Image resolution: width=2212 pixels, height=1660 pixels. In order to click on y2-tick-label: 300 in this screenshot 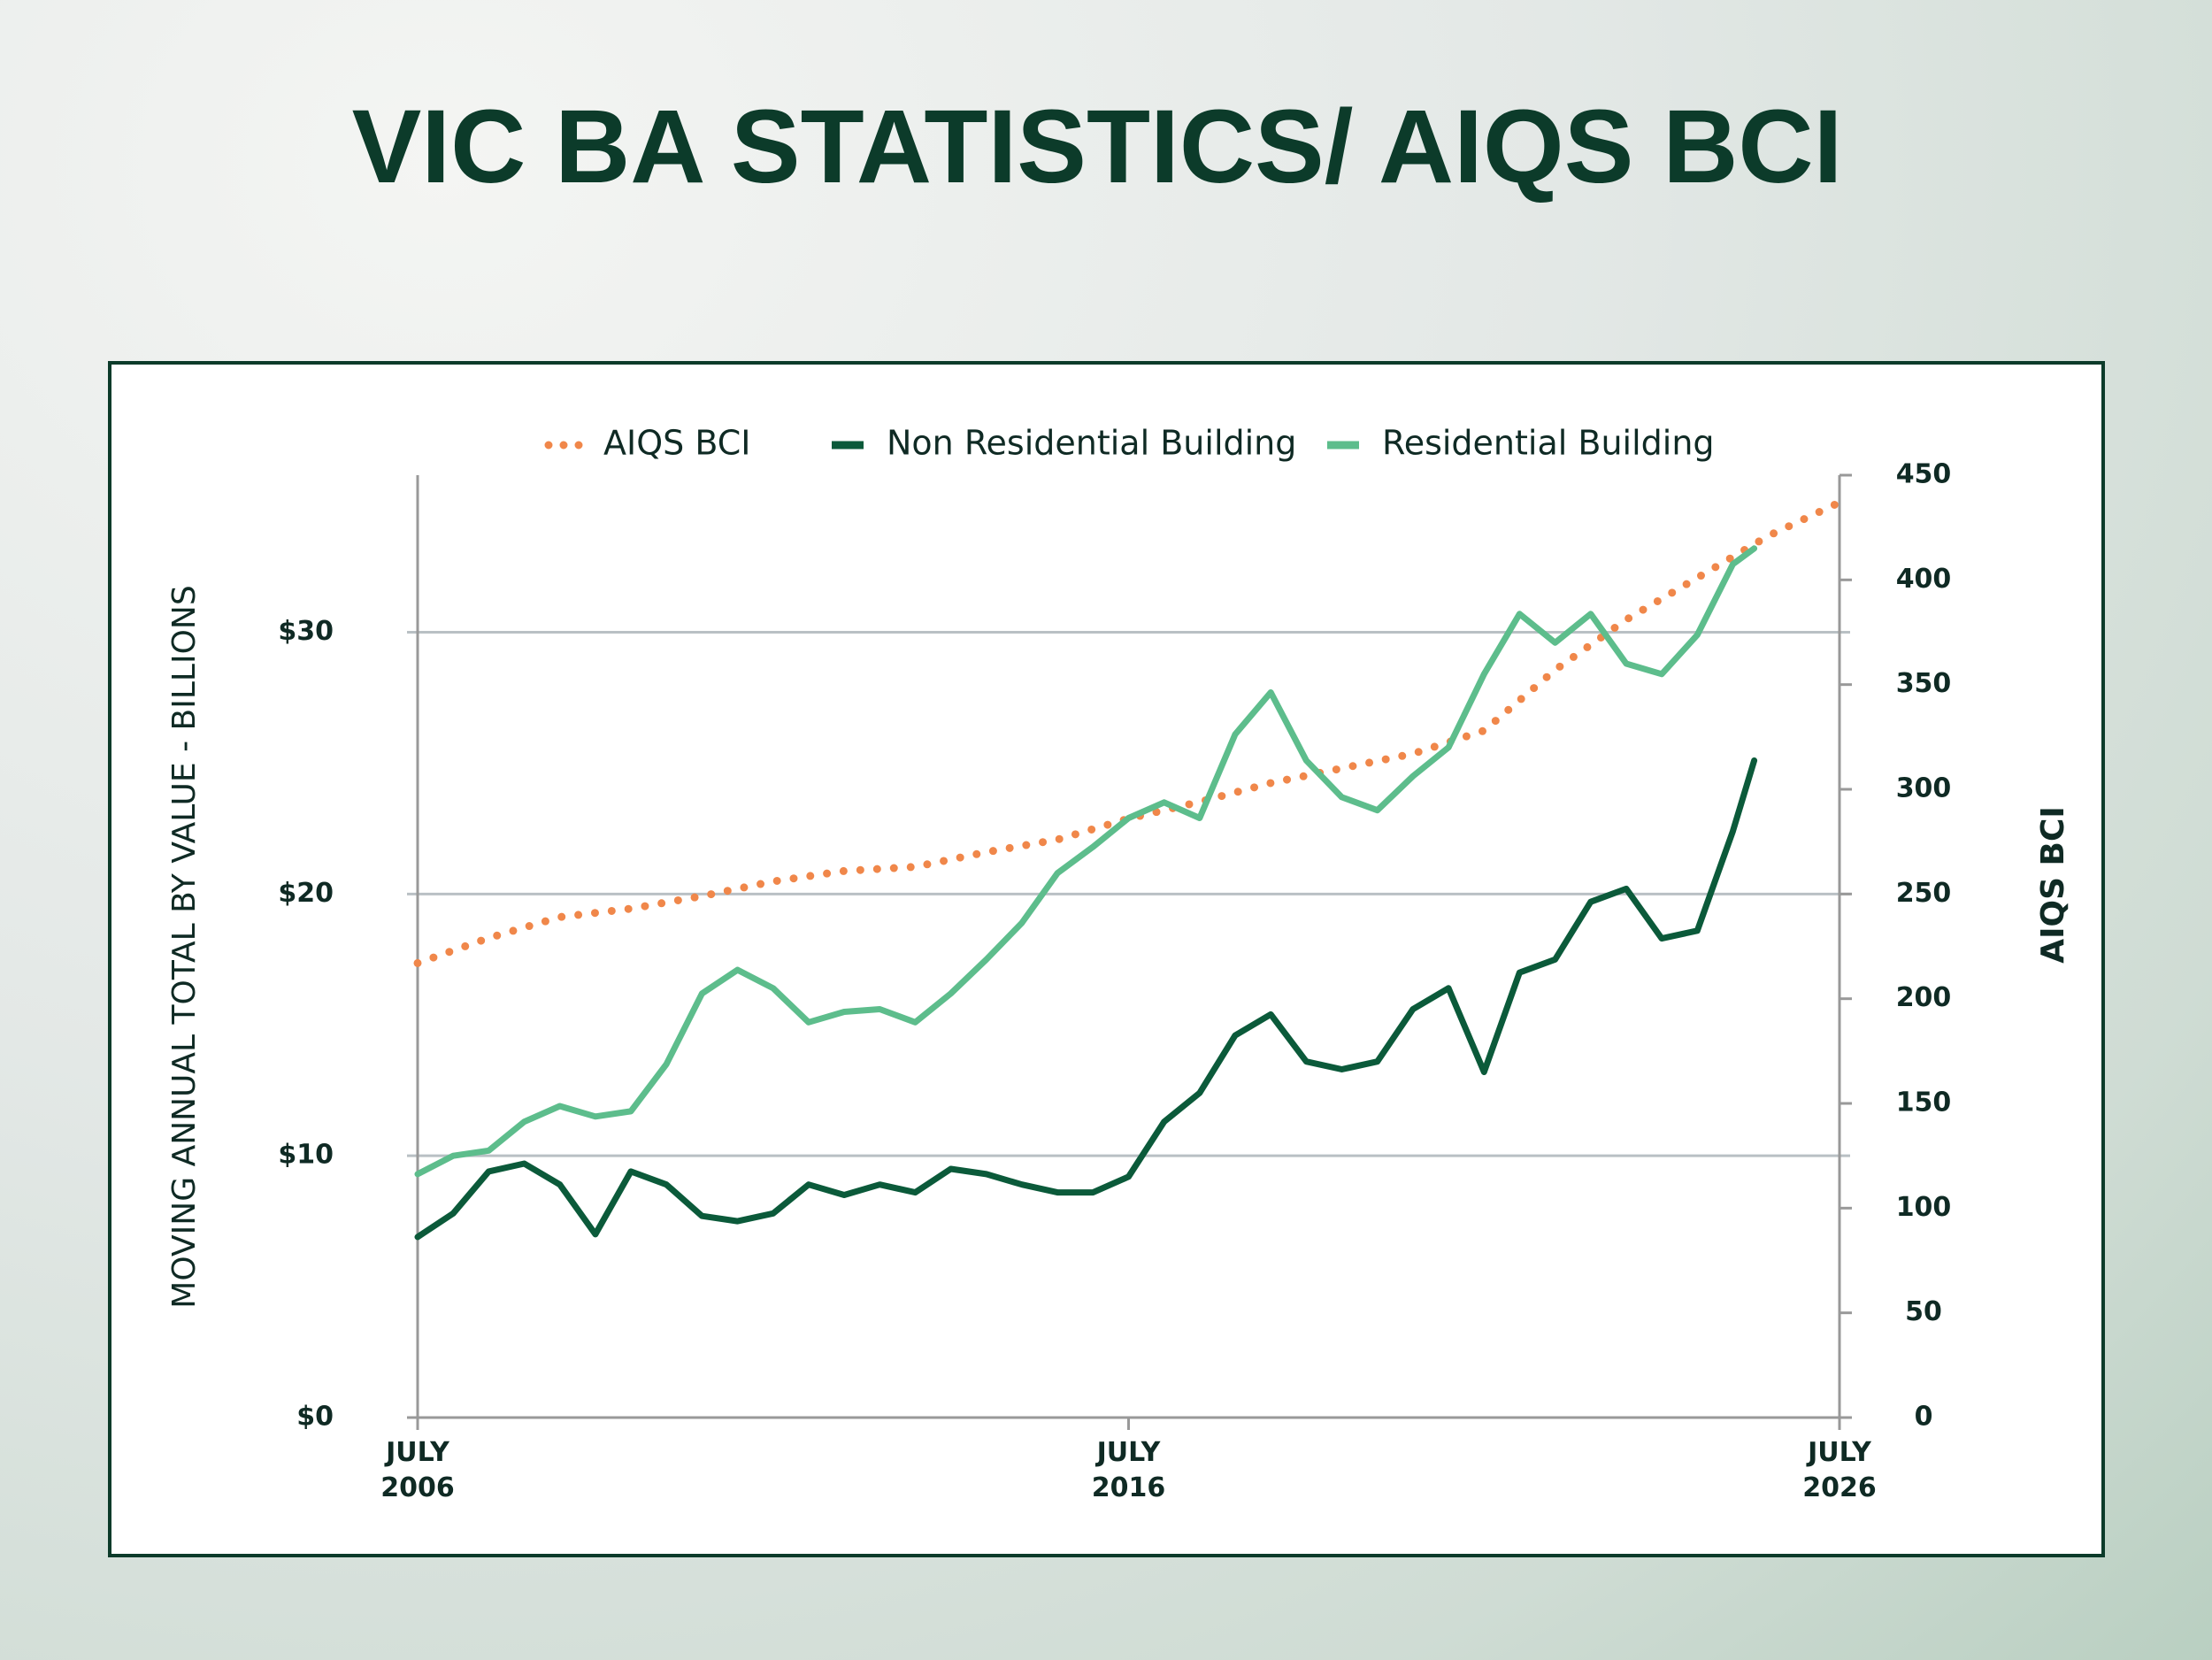, I will do `click(1924, 788)`.